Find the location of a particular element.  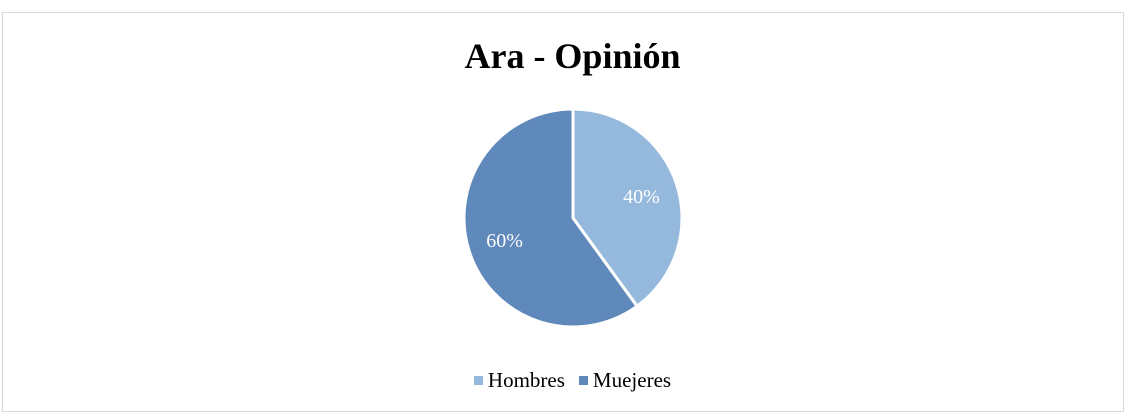

pie-slice-muejeres is located at coordinates (550, 218).